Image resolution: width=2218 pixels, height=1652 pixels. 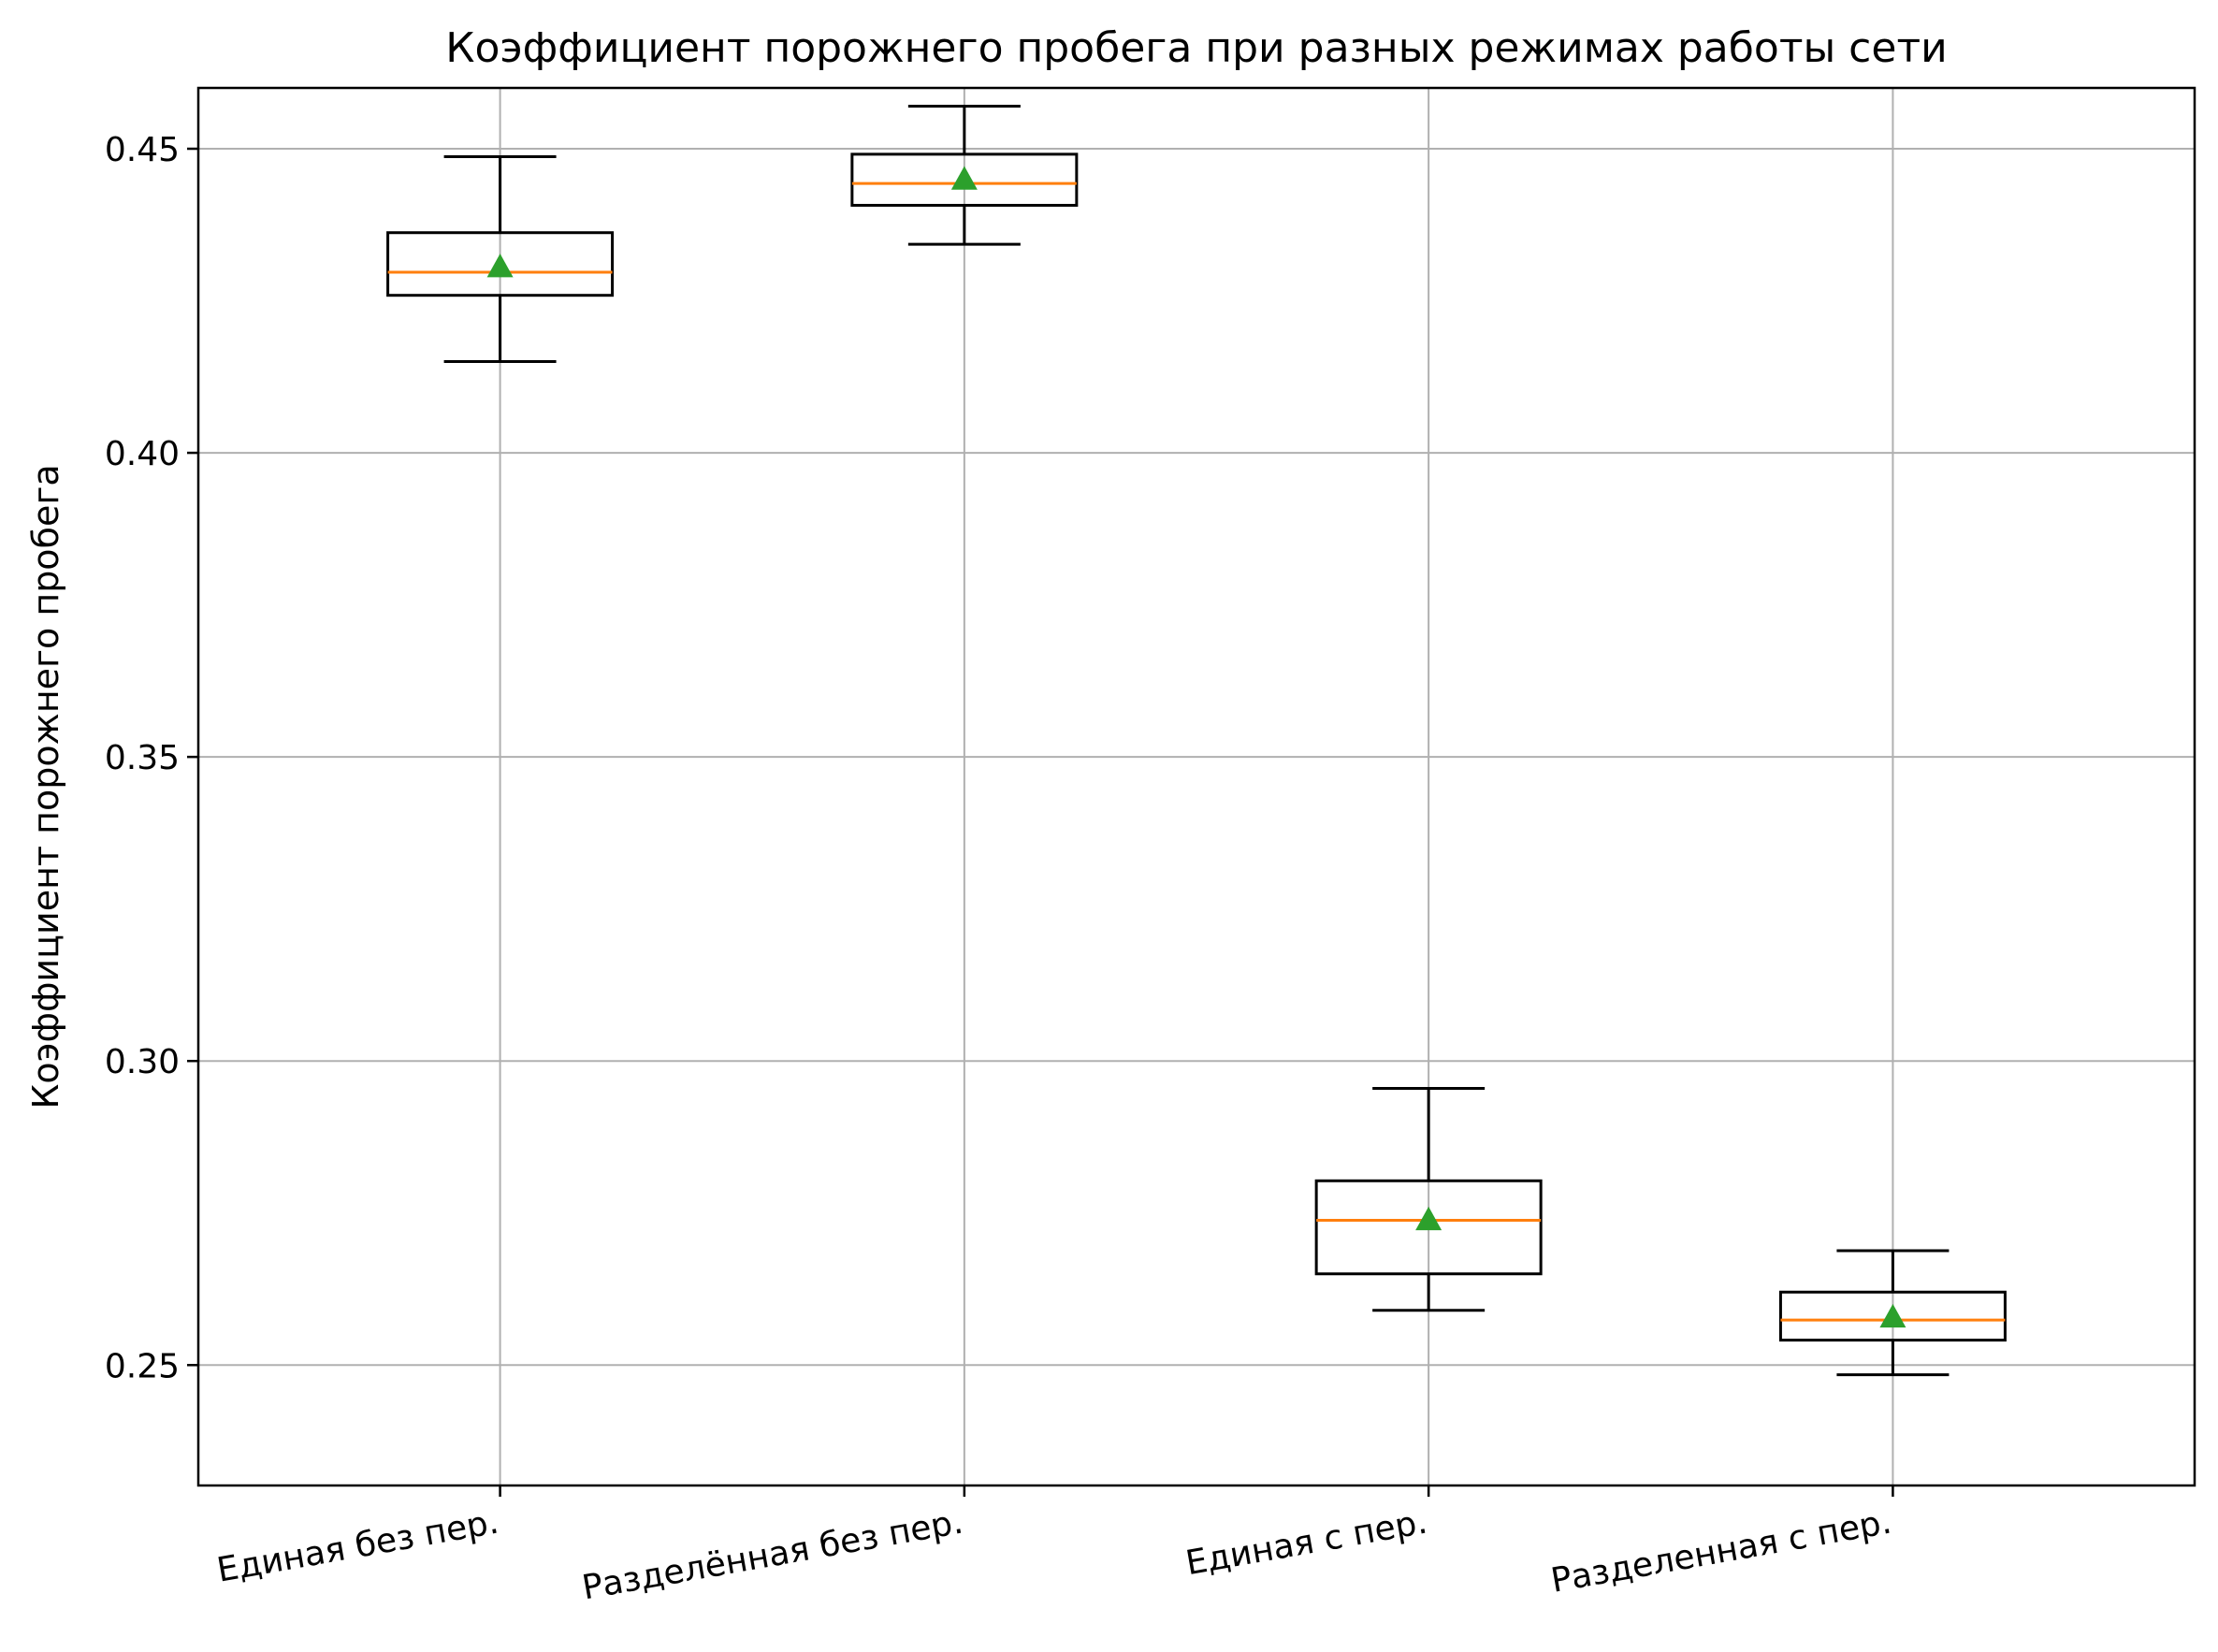 I want to click on x-tick-label: Единая с пер., so click(x=1306, y=1542).